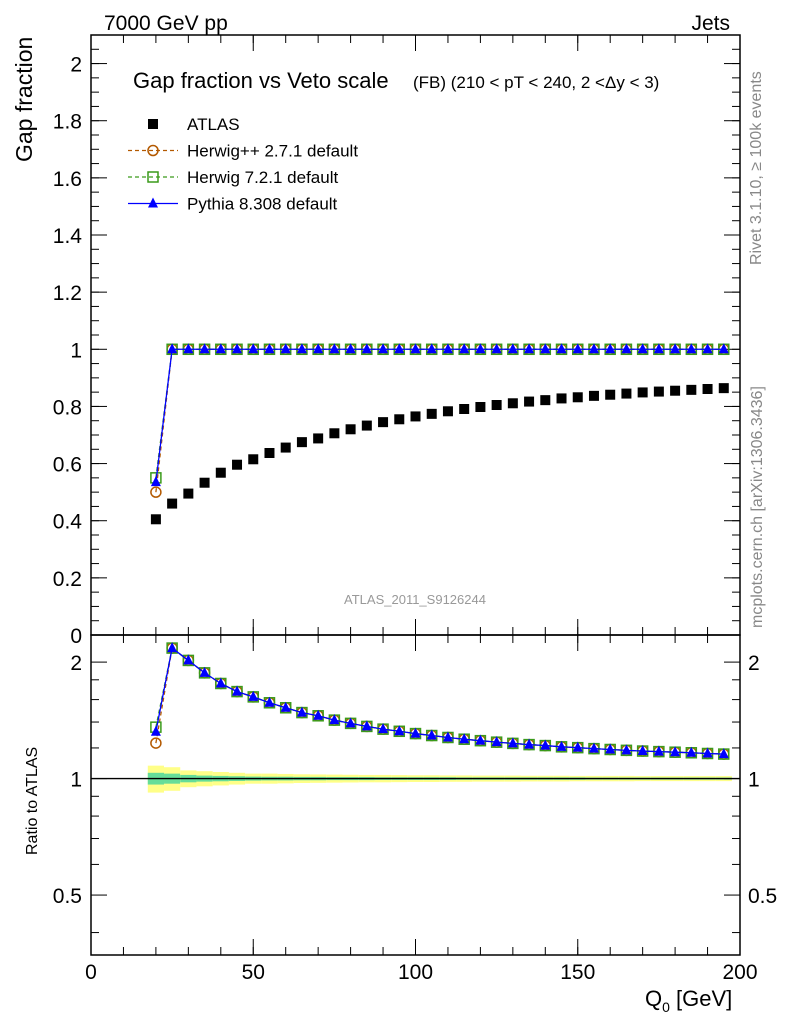  What do you see at coordinates (67, 122) in the screenshot?
I see `y-tick-label: 1.8` at bounding box center [67, 122].